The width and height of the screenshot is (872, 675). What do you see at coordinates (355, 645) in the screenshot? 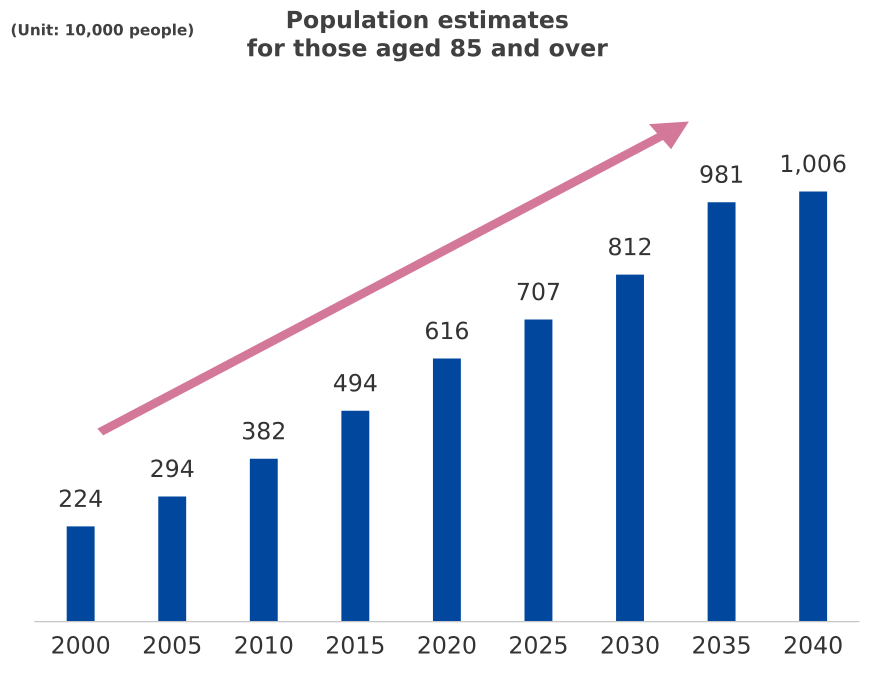
I see `x-tick-label: 2015` at bounding box center [355, 645].